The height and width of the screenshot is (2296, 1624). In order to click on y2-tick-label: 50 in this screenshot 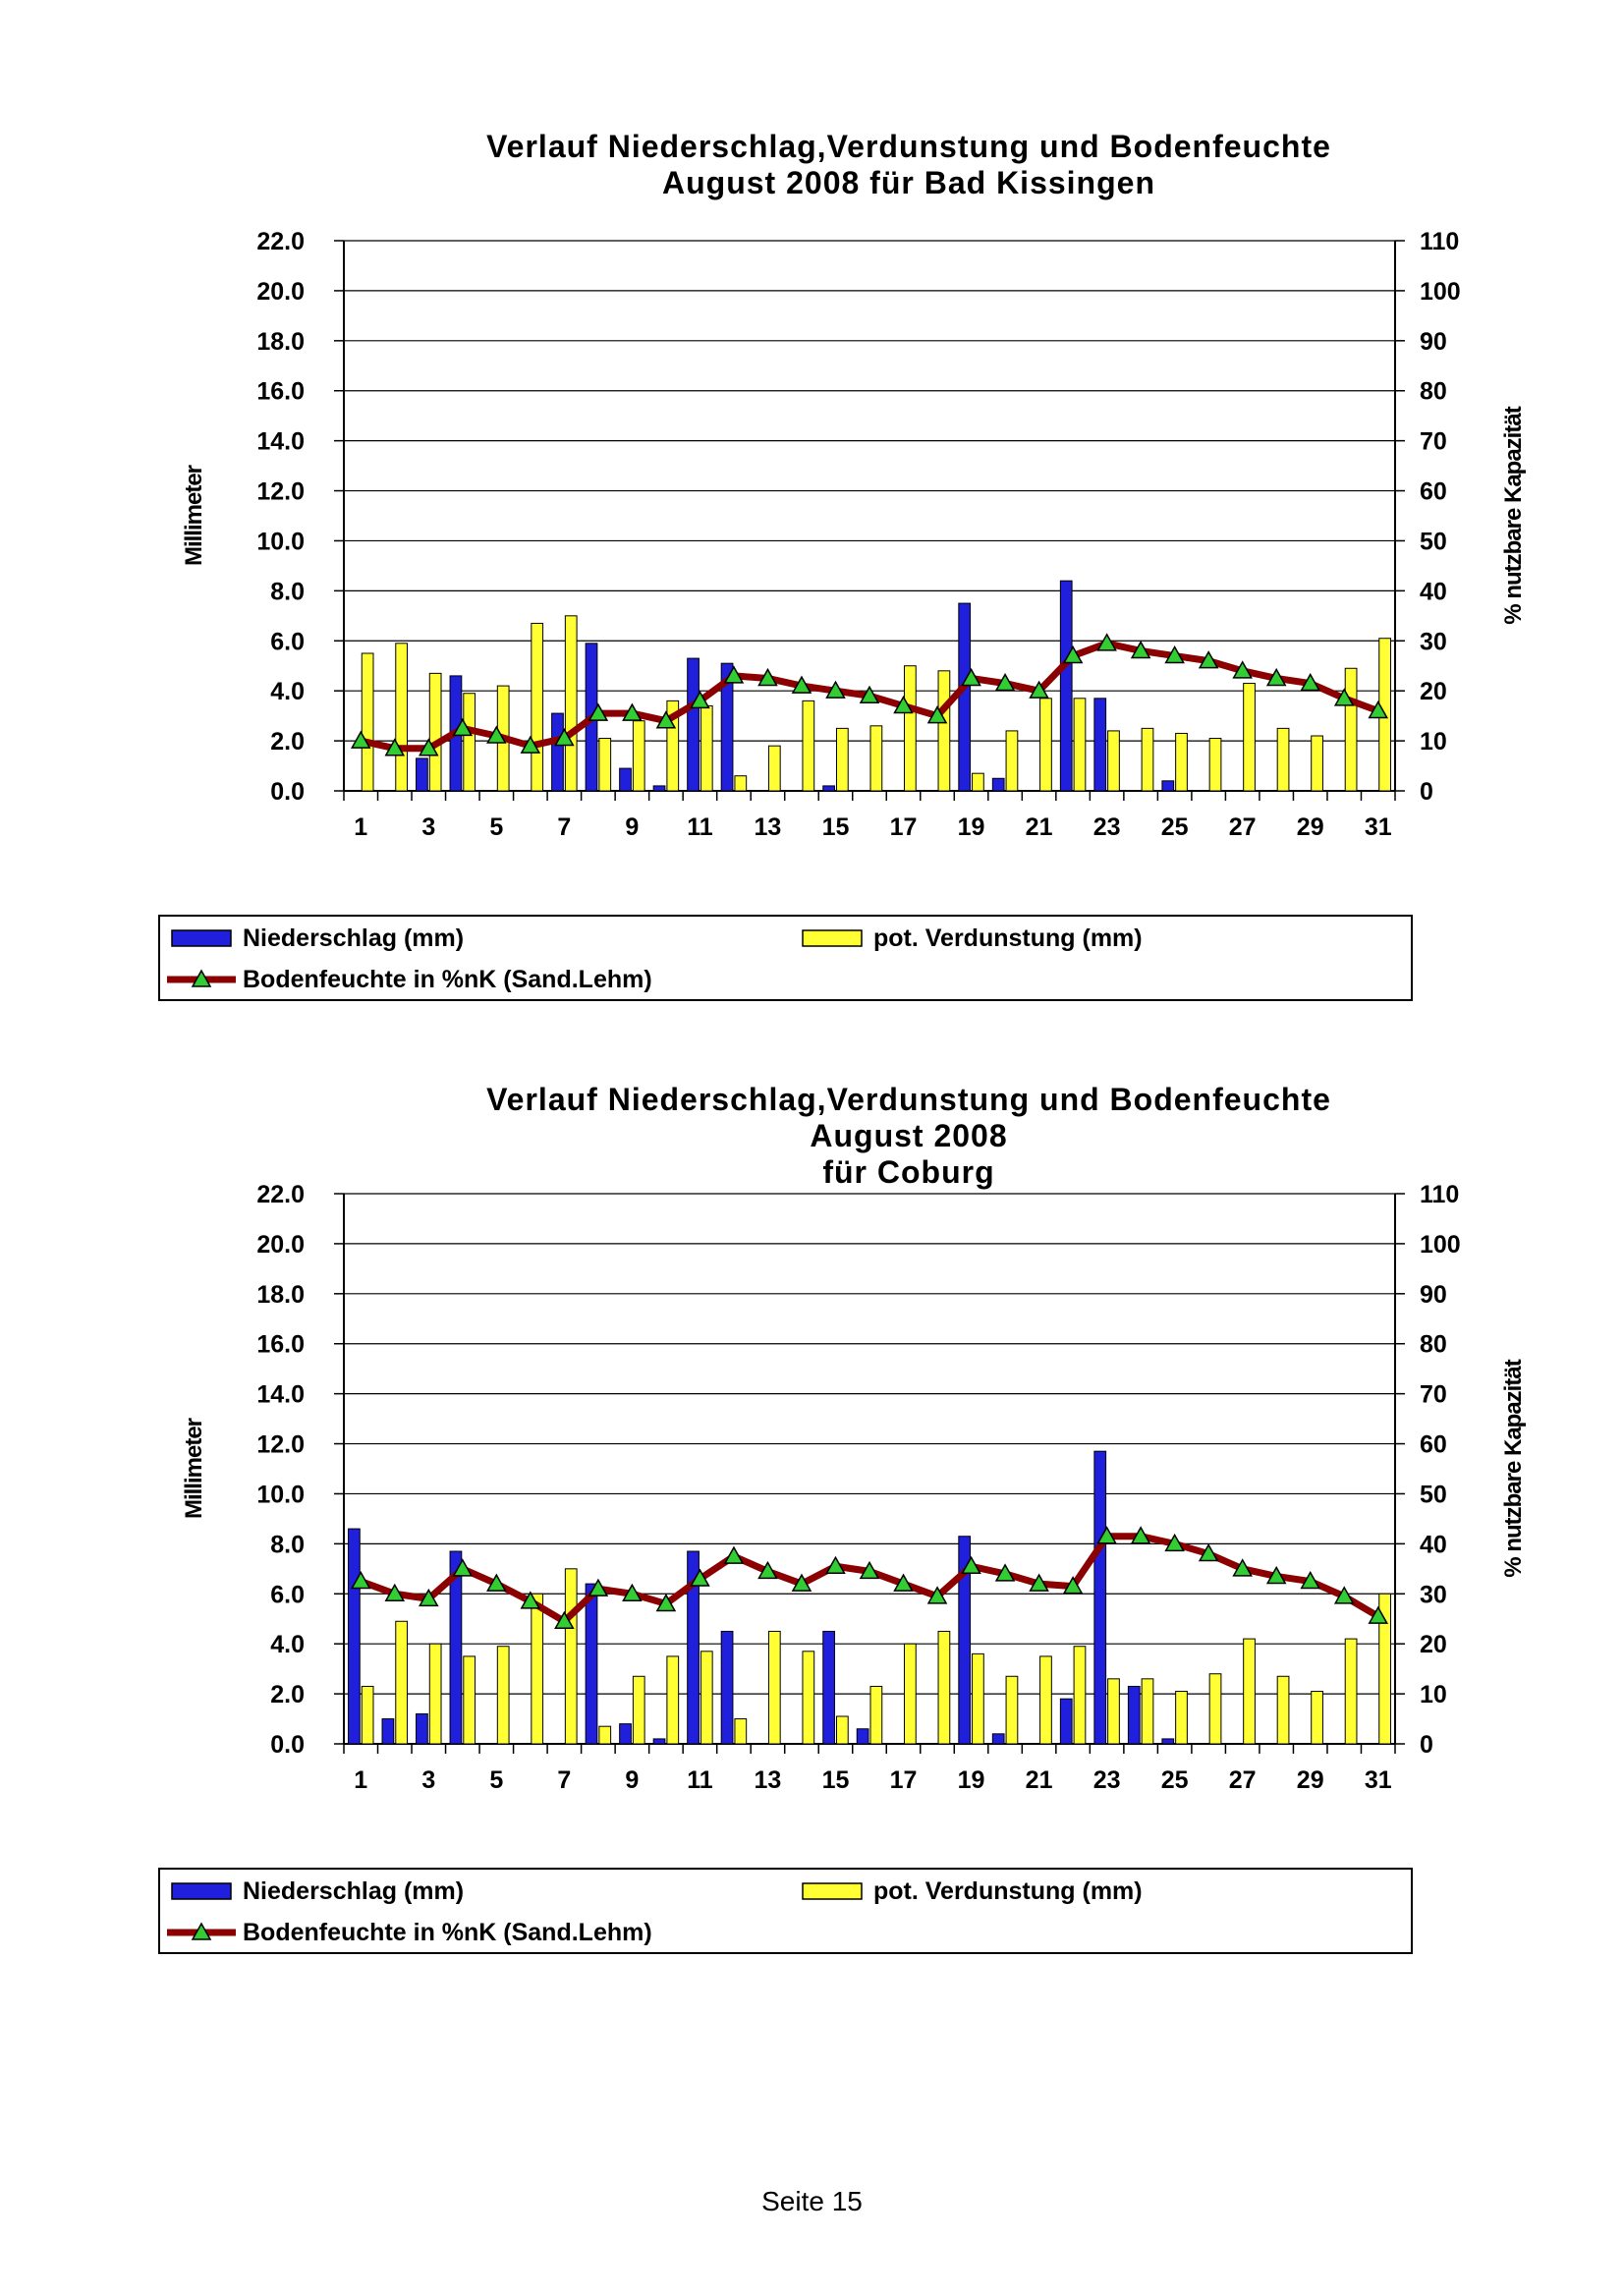, I will do `click(1433, 1494)`.